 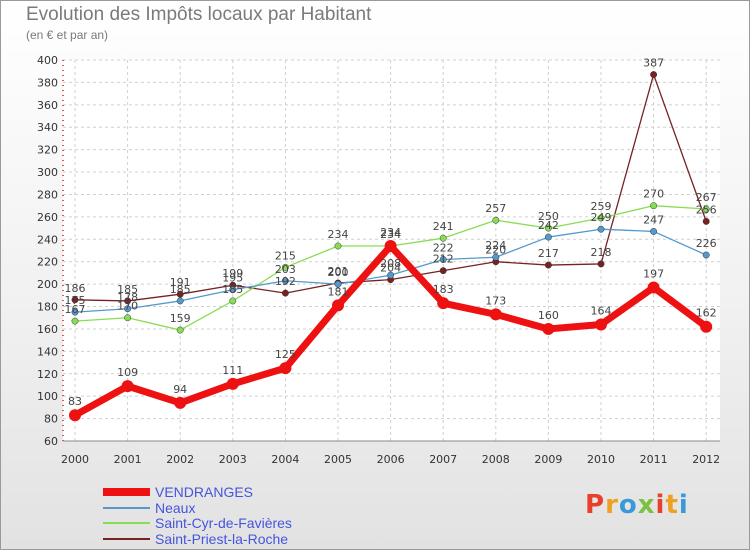 I want to click on data-label: 387, so click(x=653, y=63).